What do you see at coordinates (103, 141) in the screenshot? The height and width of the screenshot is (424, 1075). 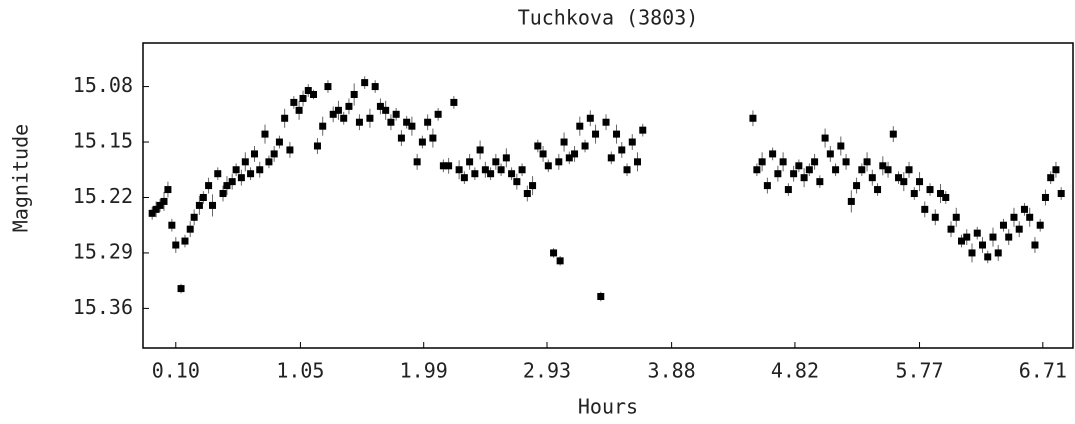 I see `y-tick-label: 15.15` at bounding box center [103, 141].